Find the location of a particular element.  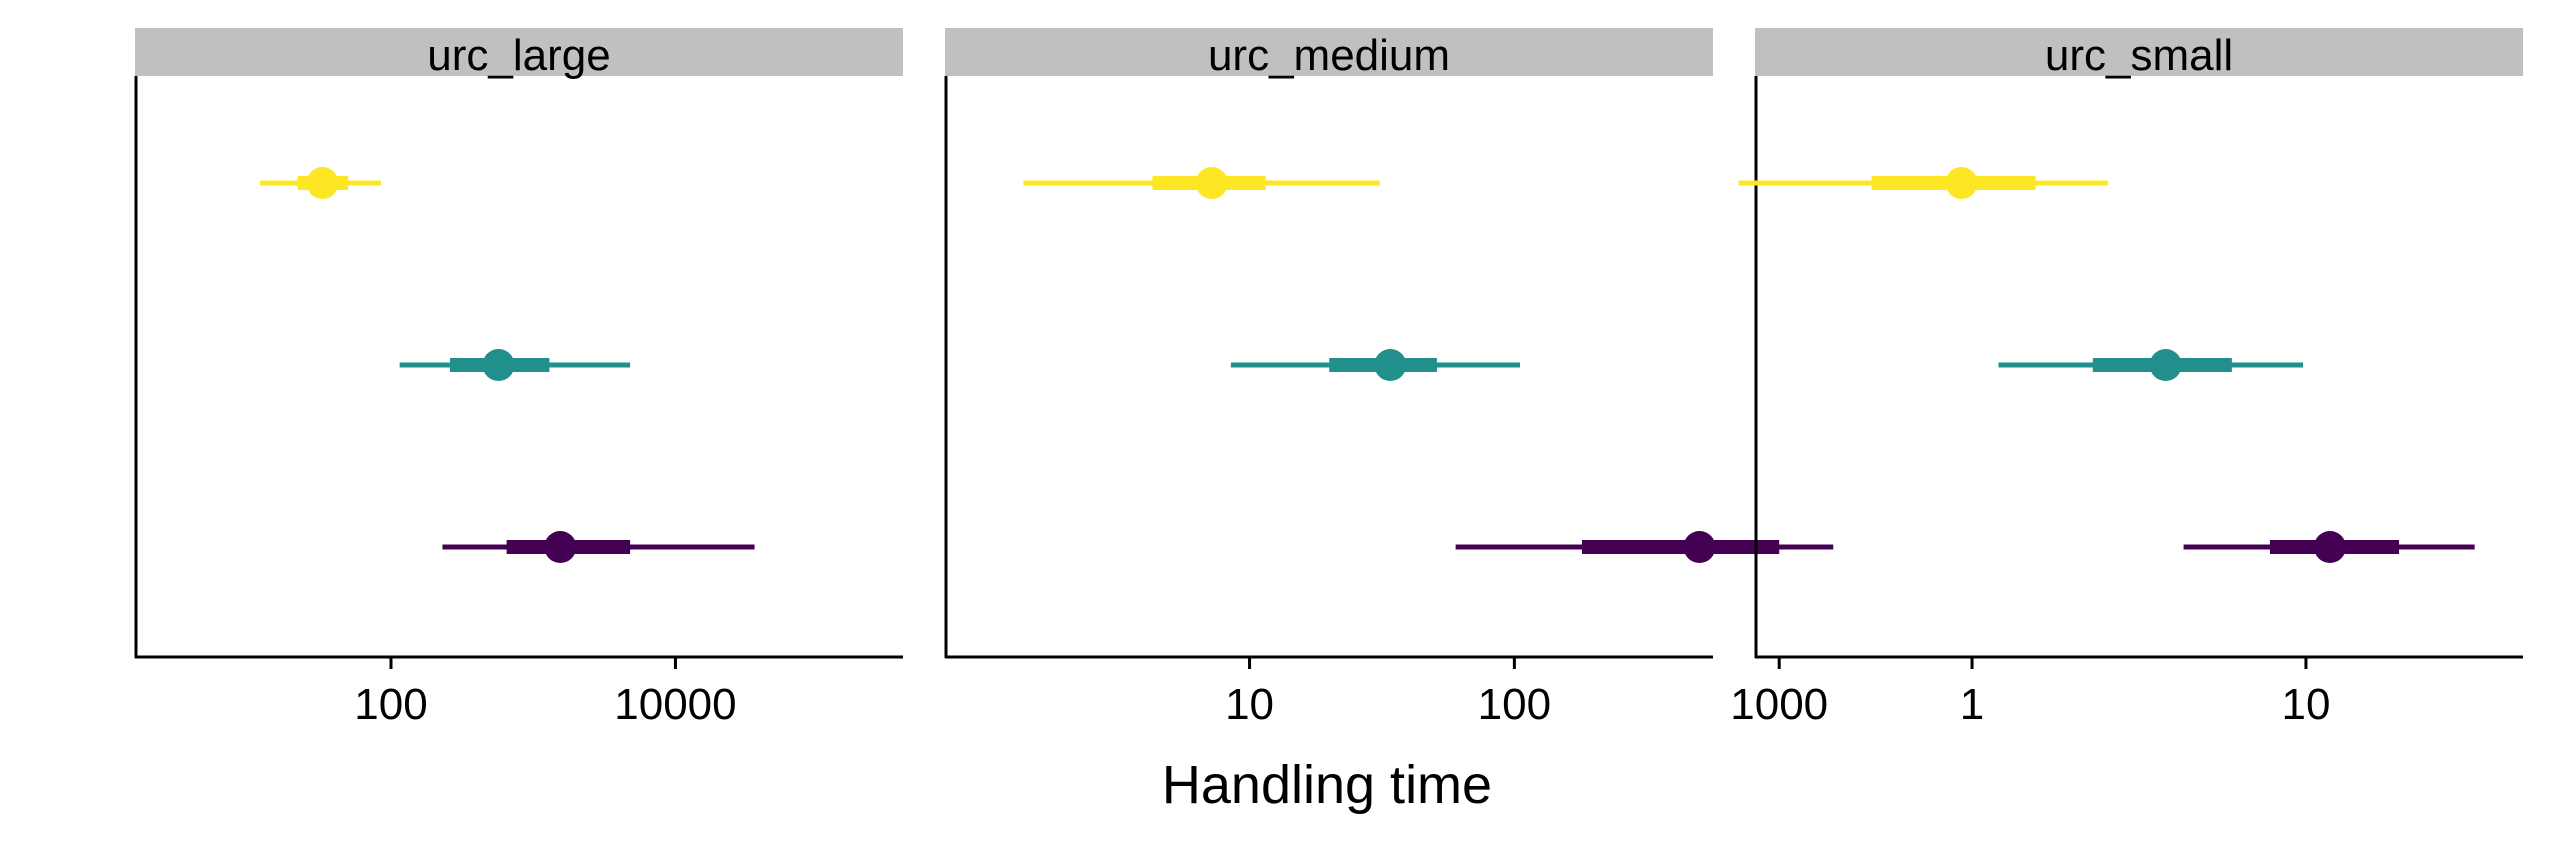

panel-title: urc_medium is located at coordinates (1329, 55).